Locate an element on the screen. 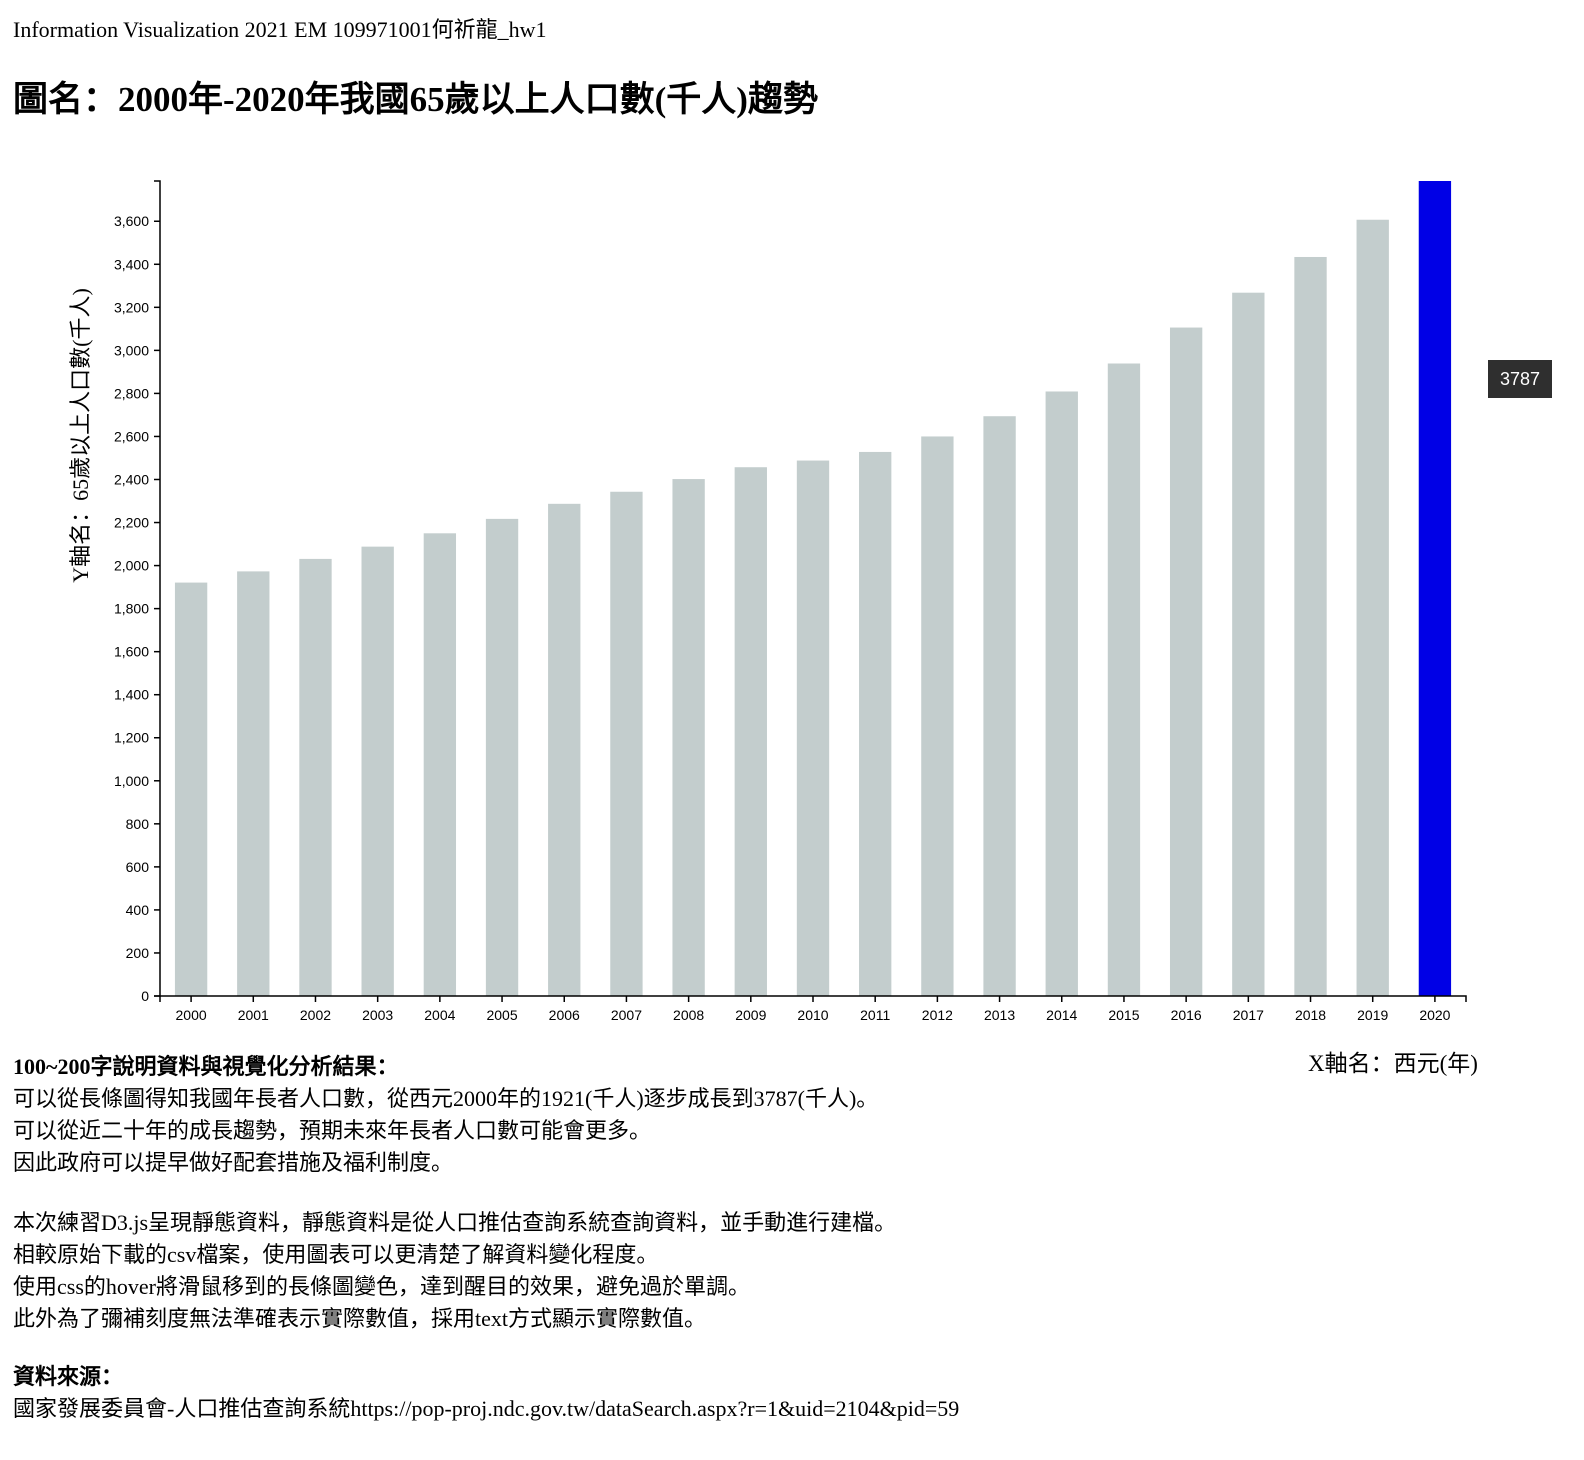 The image size is (1584, 1460). x-axis-label: X軸名：西元(年) is located at coordinates (1393, 1063).